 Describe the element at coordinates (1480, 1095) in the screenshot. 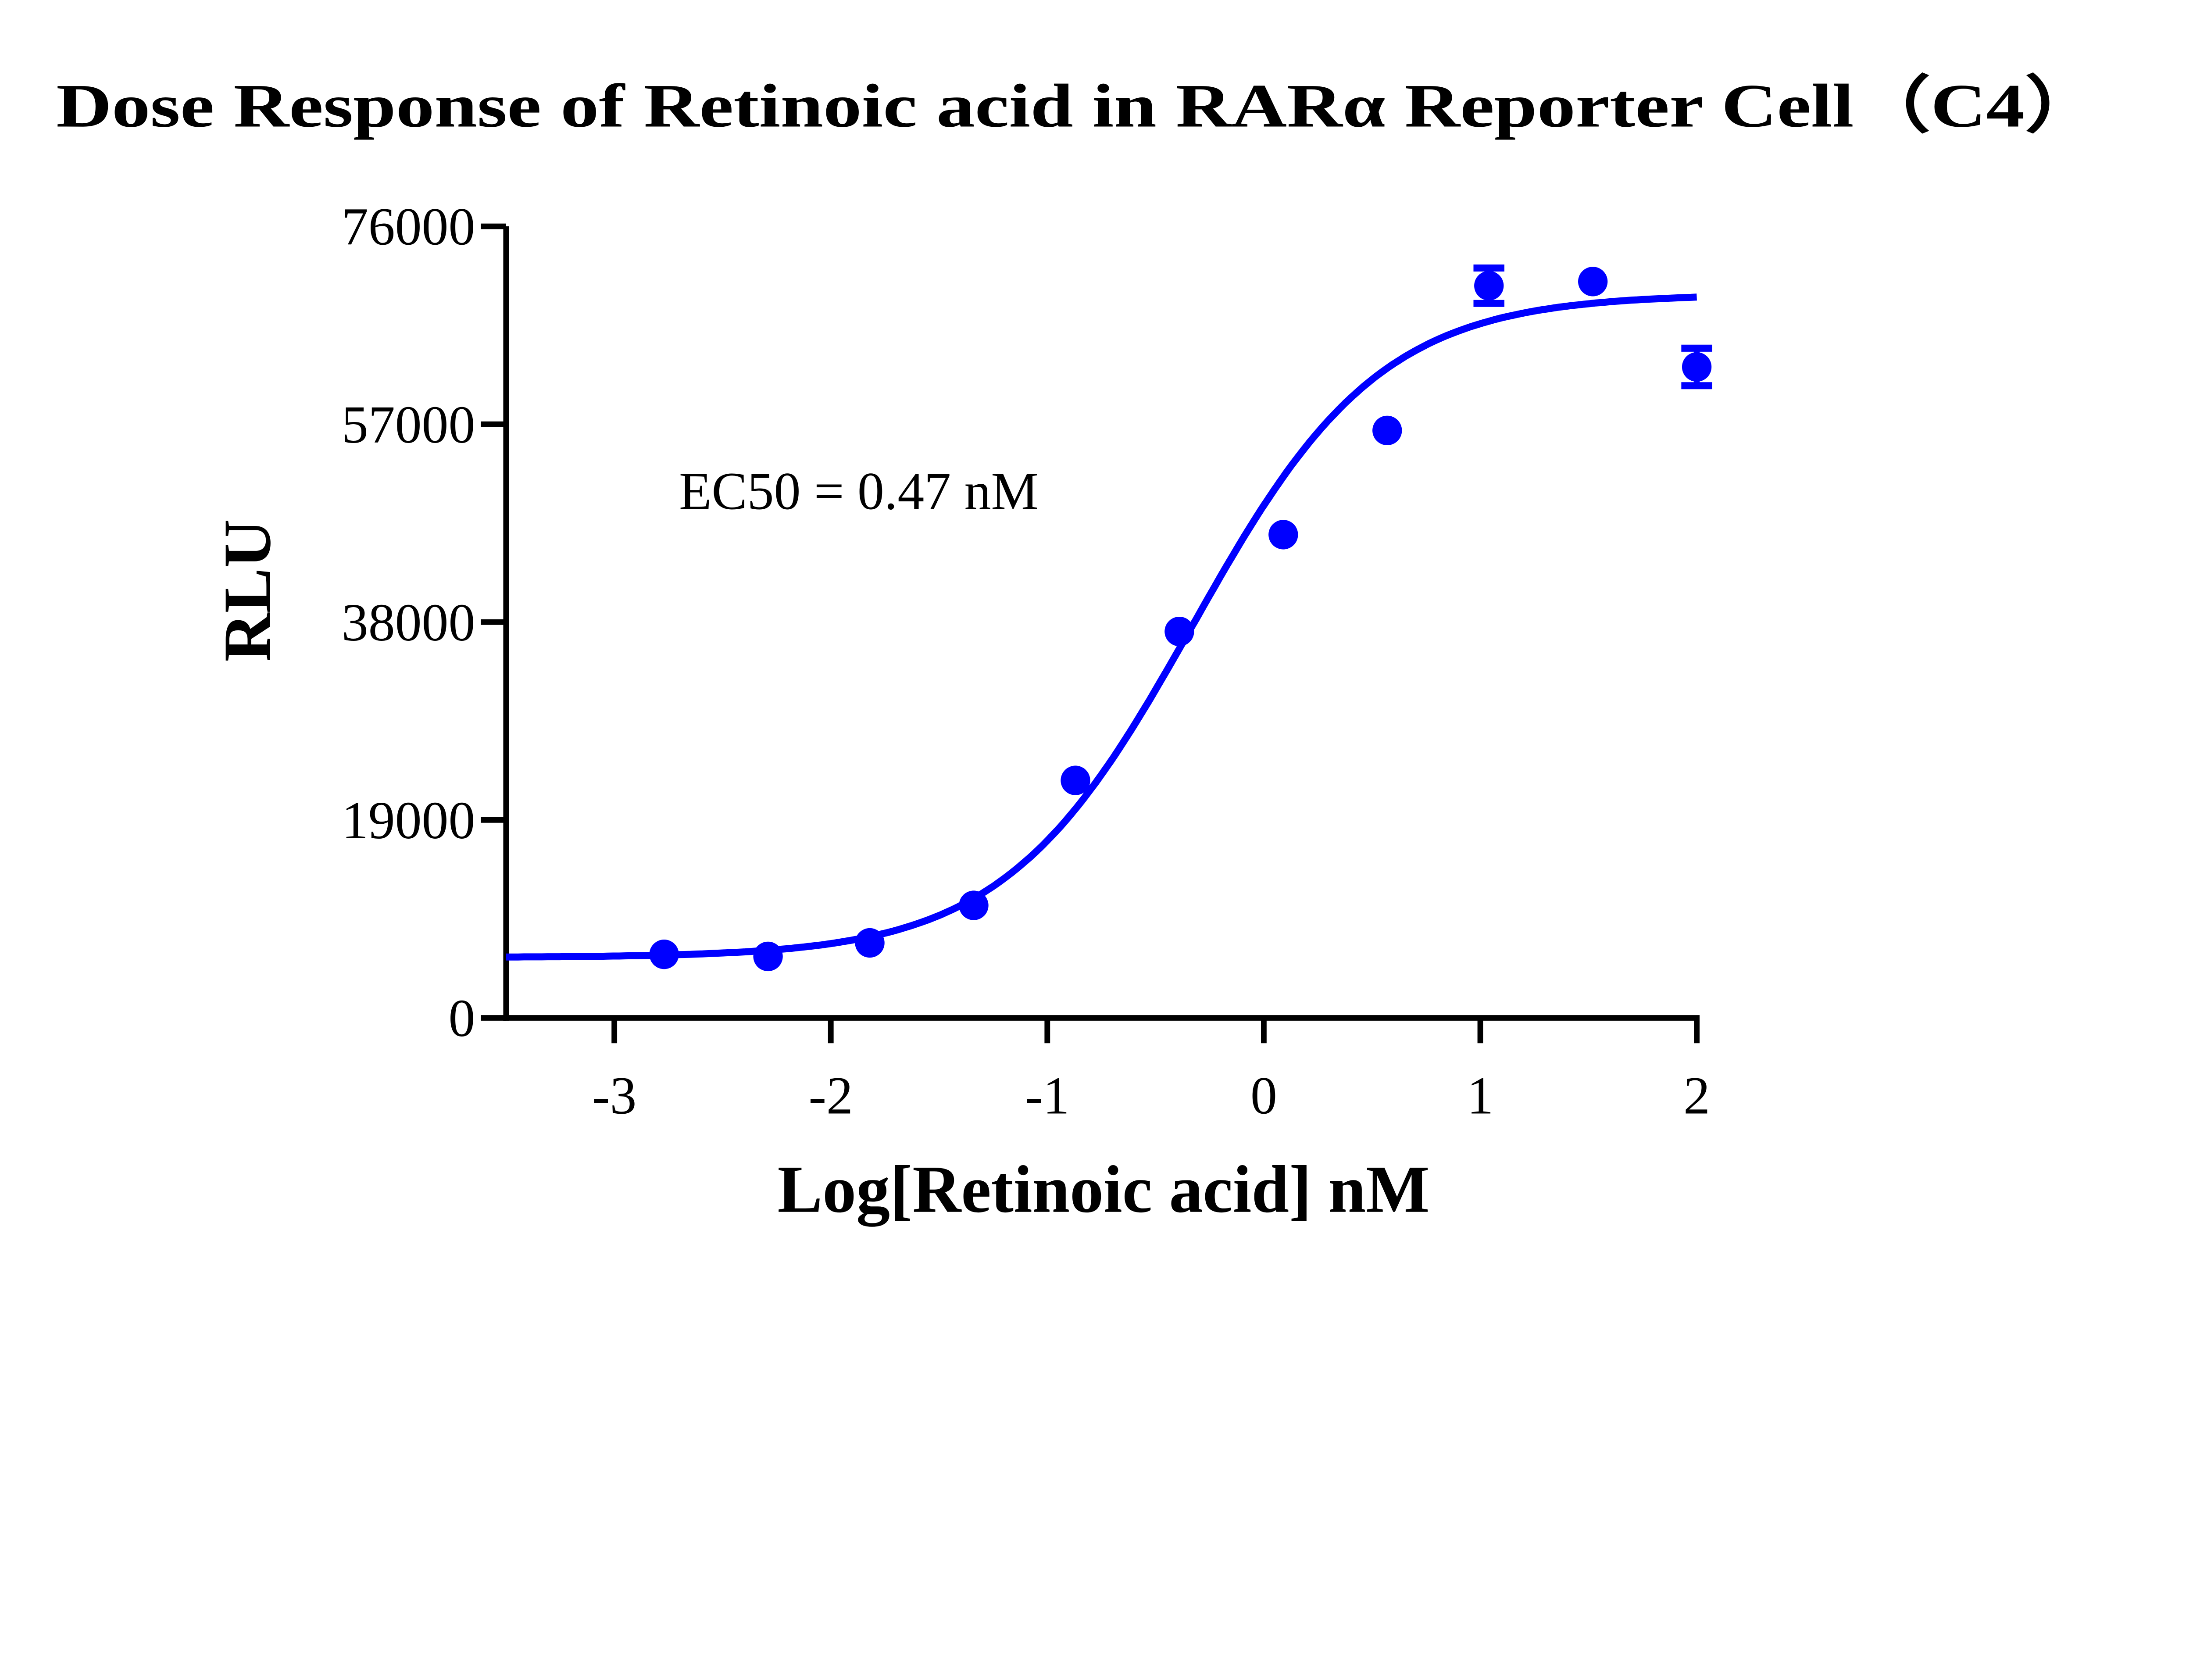

I see `x-tick-label: 1` at that location.